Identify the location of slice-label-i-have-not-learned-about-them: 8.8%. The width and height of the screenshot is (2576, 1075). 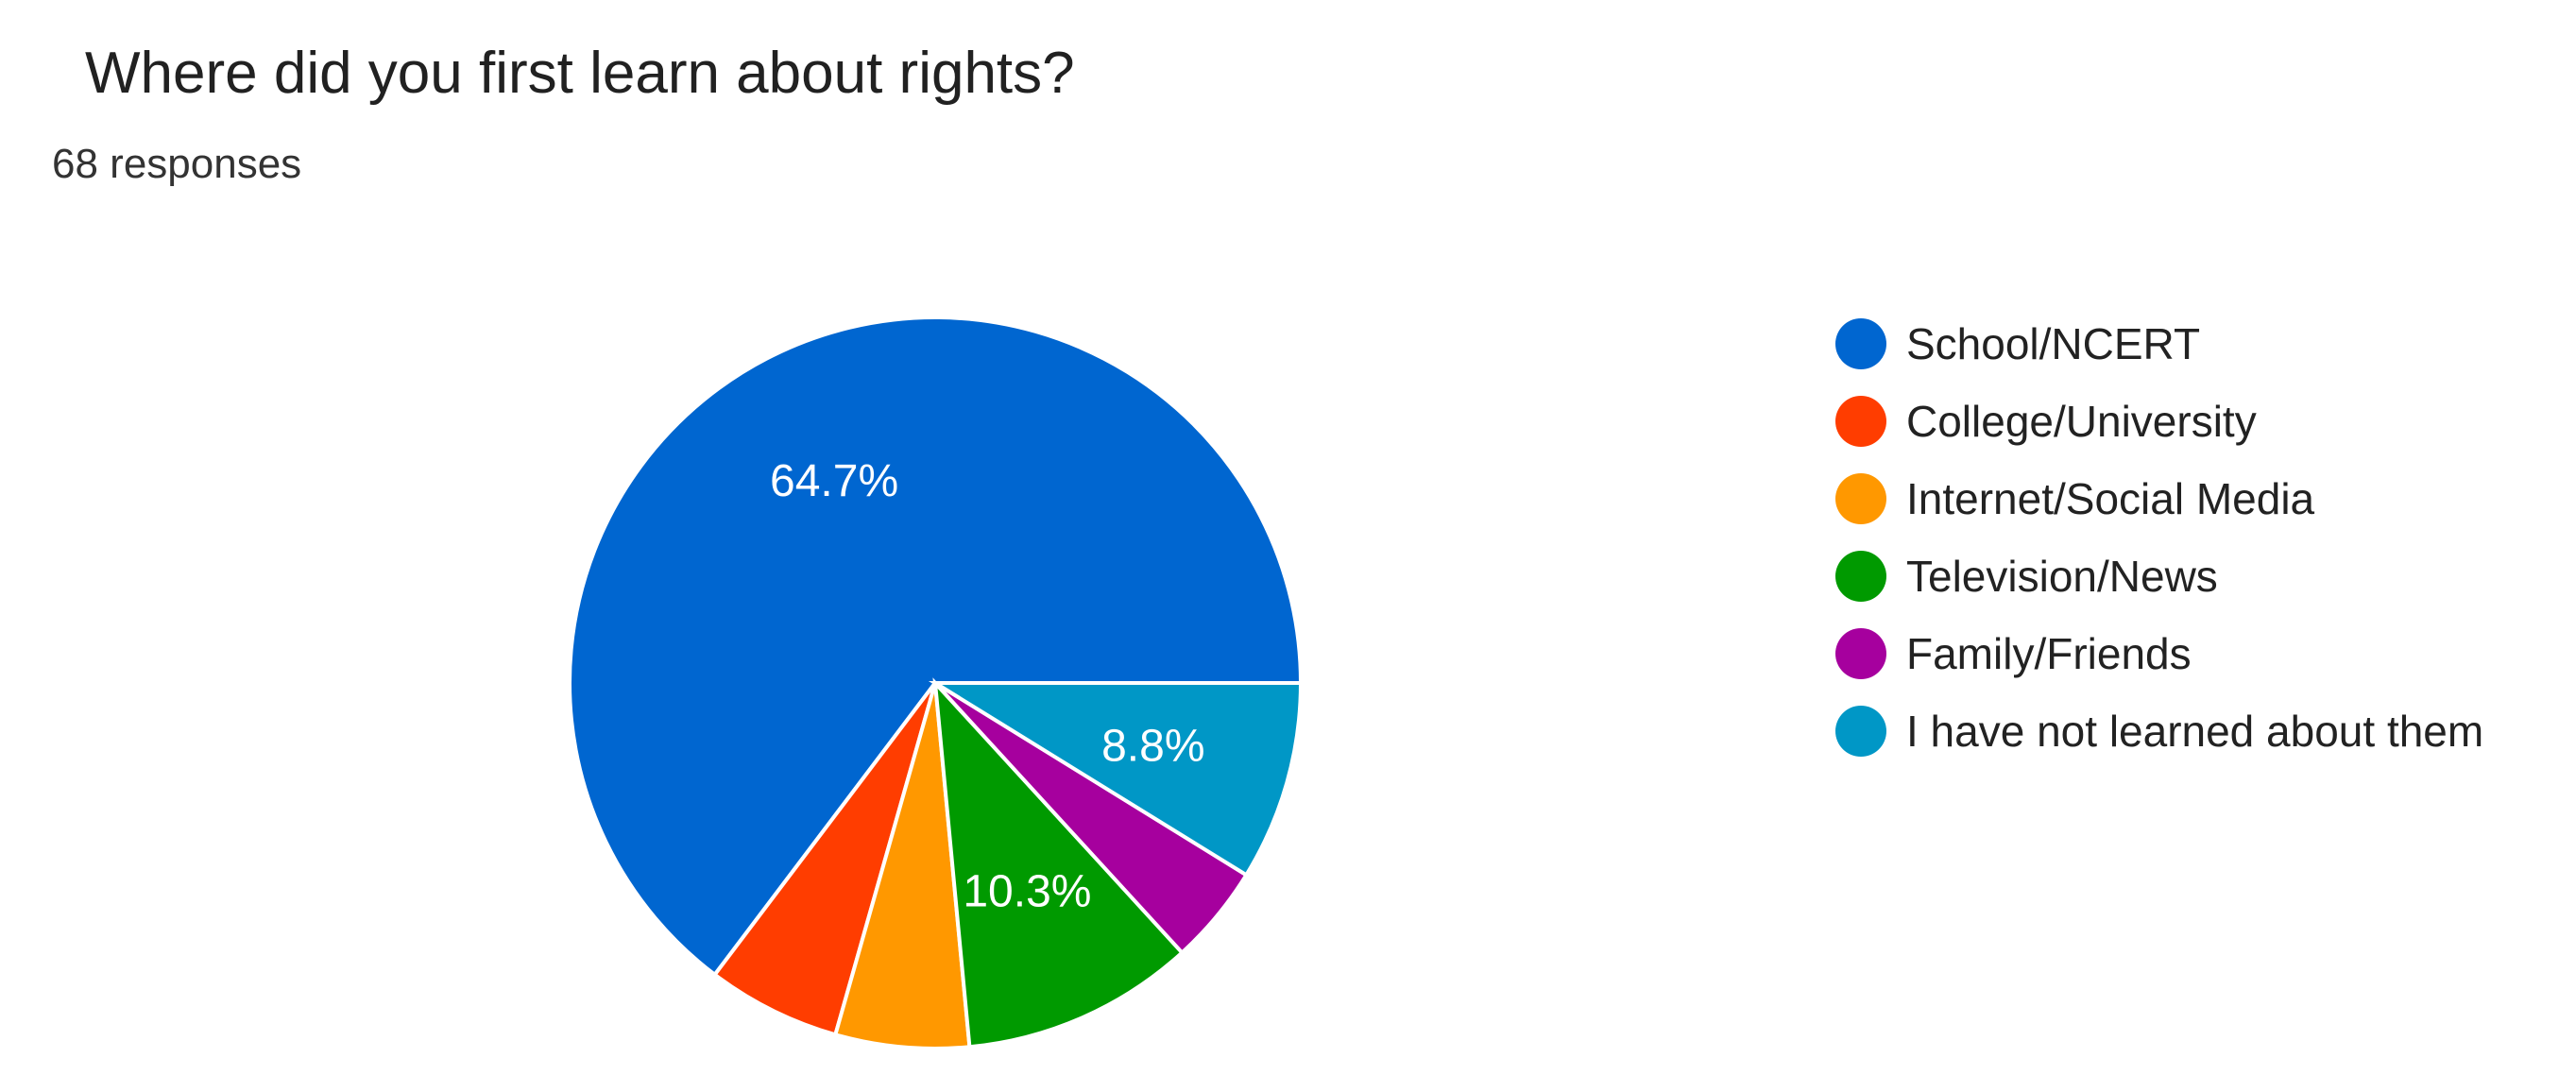
(1153, 747).